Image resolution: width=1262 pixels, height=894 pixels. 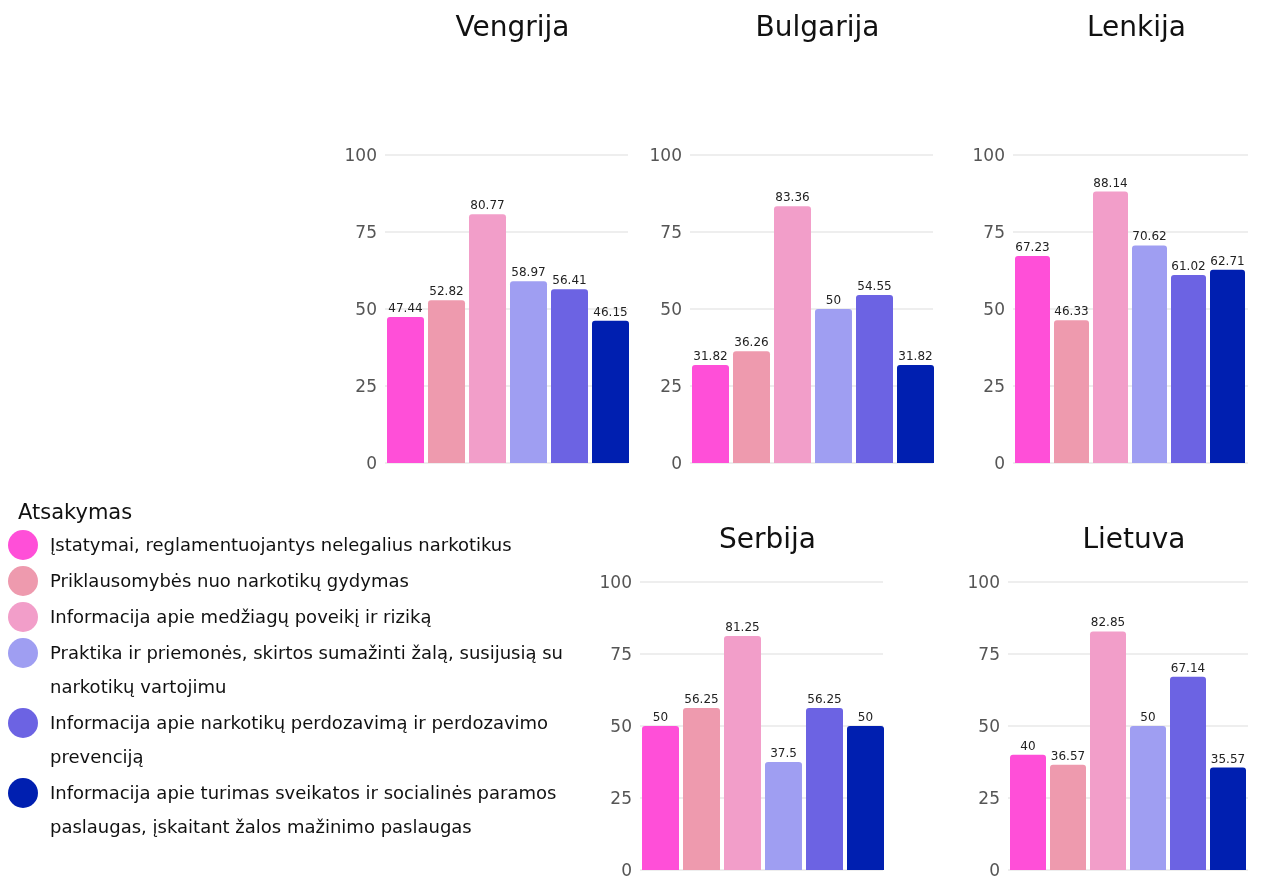 I want to click on data-label: 81.25, so click(x=742, y=627).